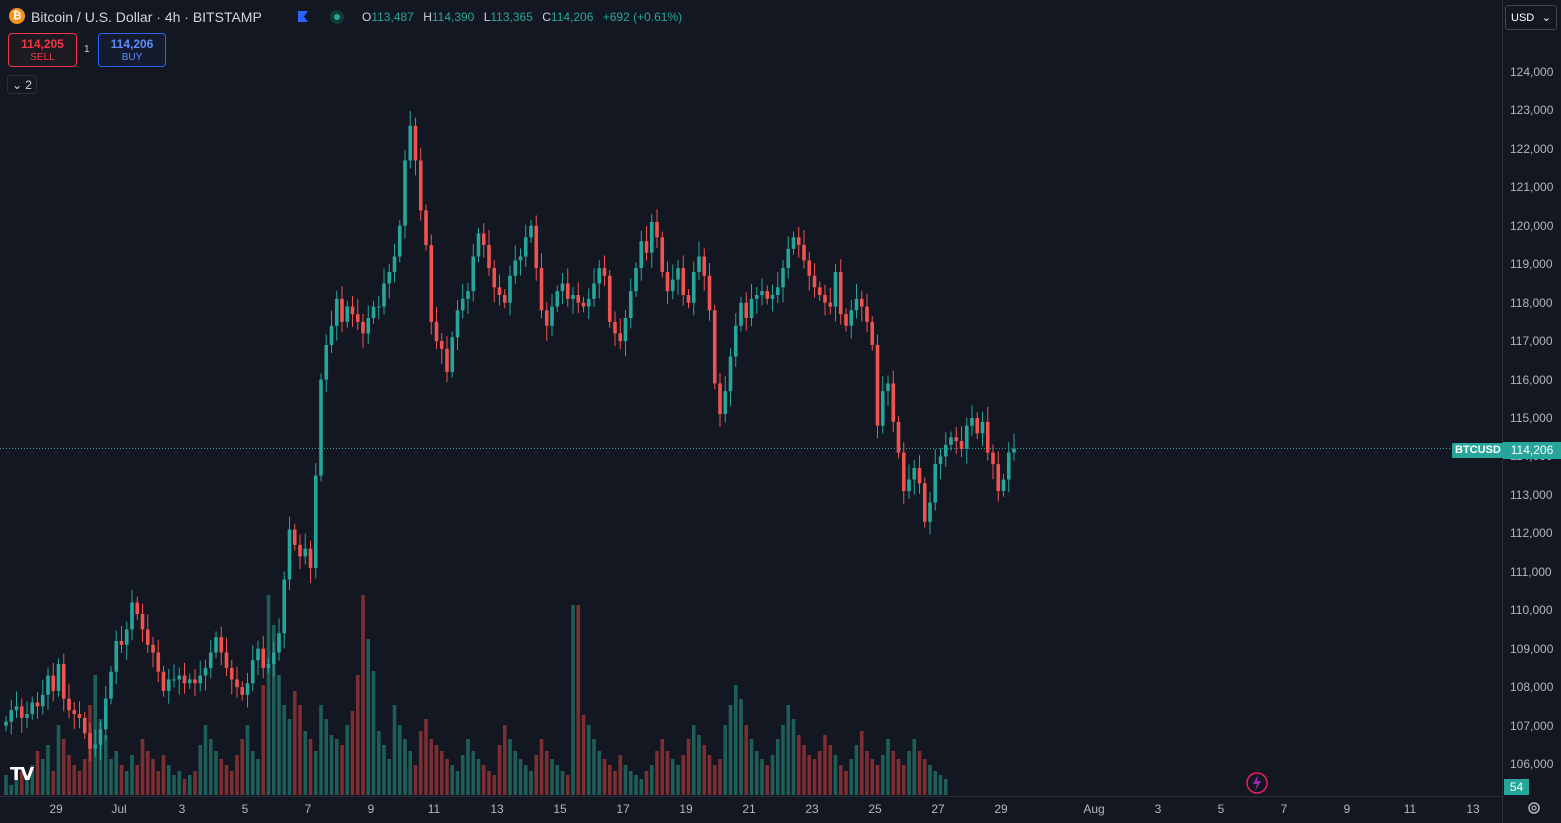 Image resolution: width=1561 pixels, height=823 pixels. What do you see at coordinates (1531, 17) in the screenshot?
I see `currency-select: USD ⌄` at bounding box center [1531, 17].